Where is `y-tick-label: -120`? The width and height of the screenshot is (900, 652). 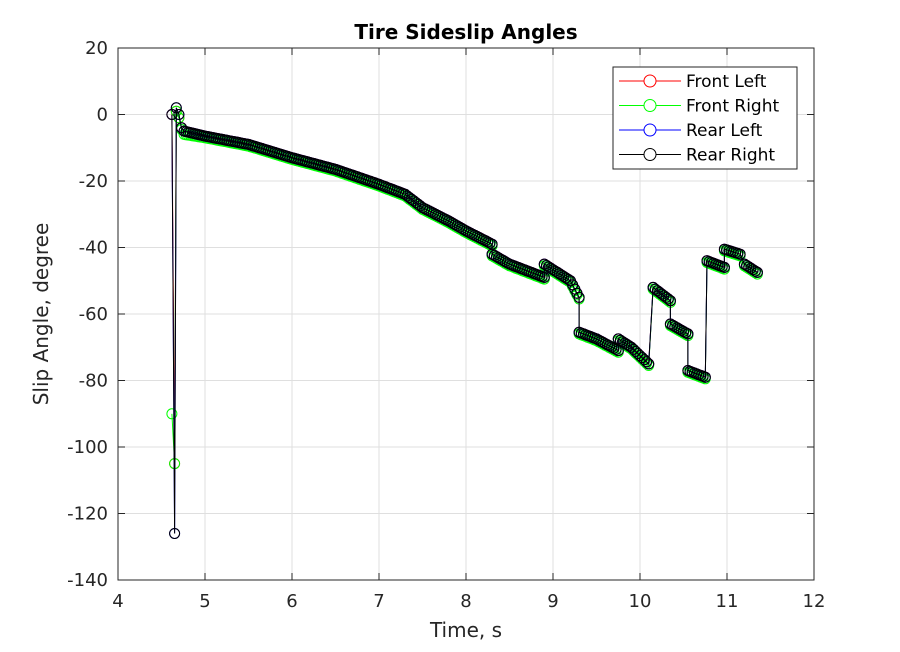 y-tick-label: -120 is located at coordinates (87, 514).